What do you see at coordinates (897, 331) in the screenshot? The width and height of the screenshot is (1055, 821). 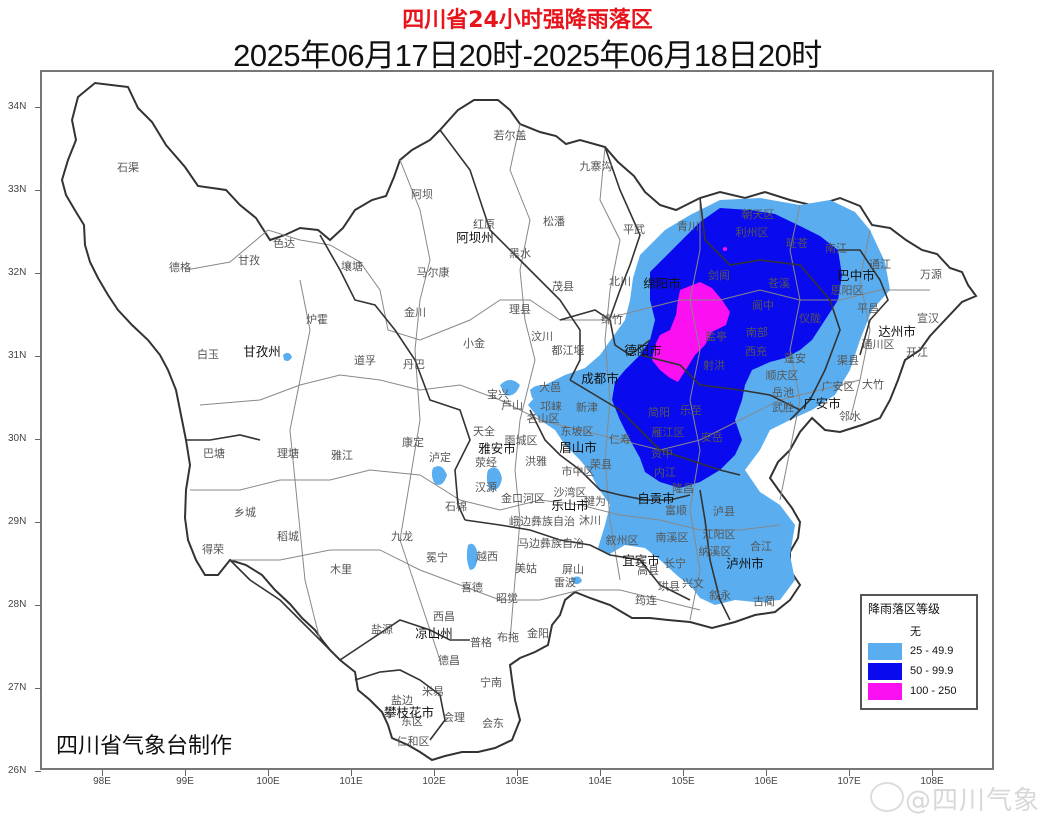 I see `prefecture-label: 达州市` at bounding box center [897, 331].